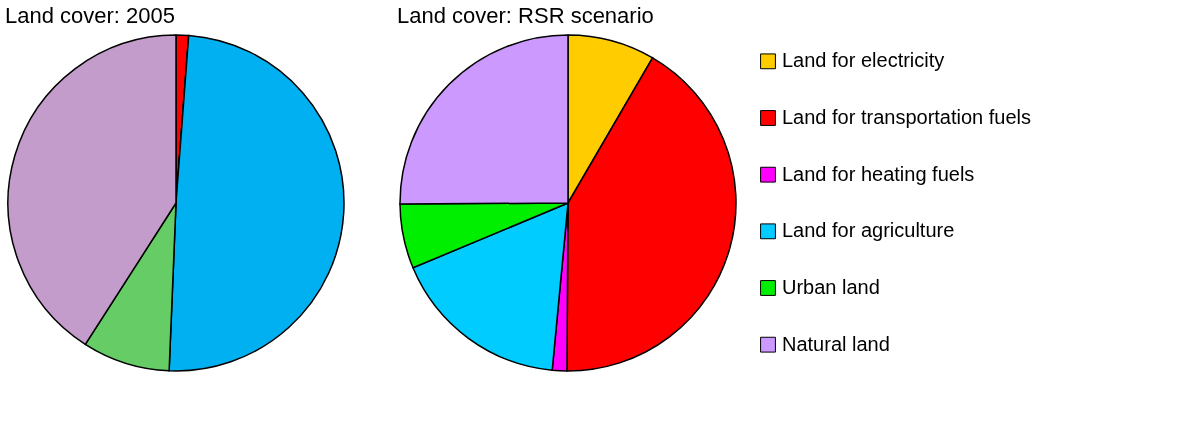 The height and width of the screenshot is (439, 1189). Describe the element at coordinates (525, 15) in the screenshot. I see `chart-title: Land cover: RSR scenario` at that location.